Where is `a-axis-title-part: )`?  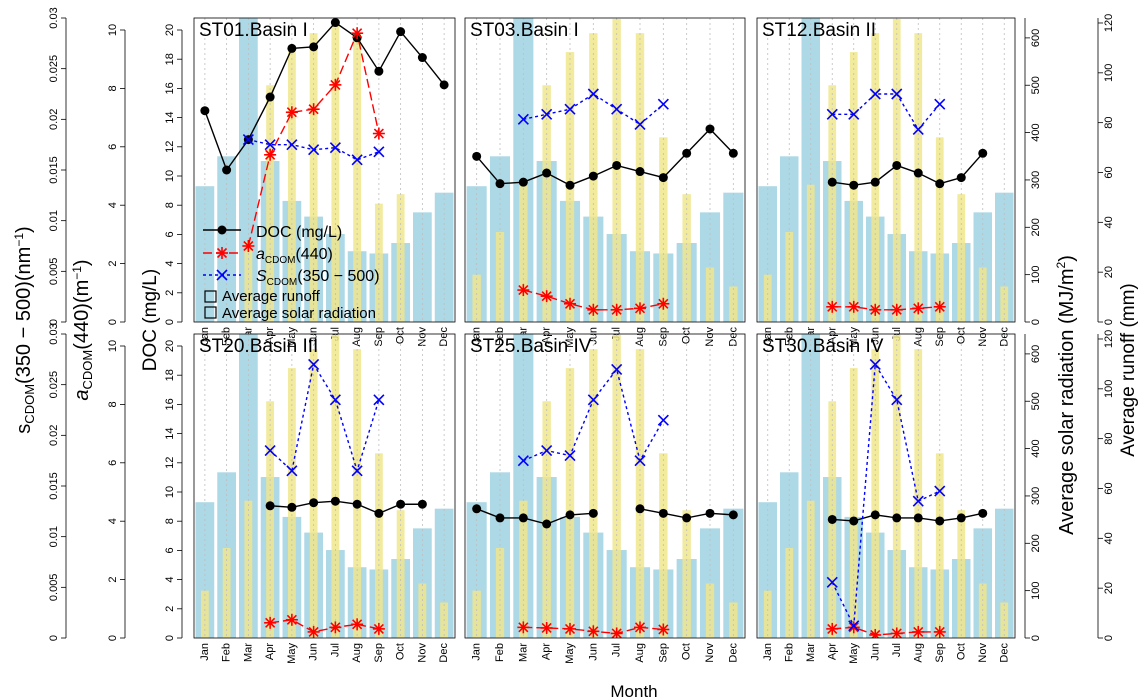 a-axis-title-part: ) is located at coordinates (82, 262).